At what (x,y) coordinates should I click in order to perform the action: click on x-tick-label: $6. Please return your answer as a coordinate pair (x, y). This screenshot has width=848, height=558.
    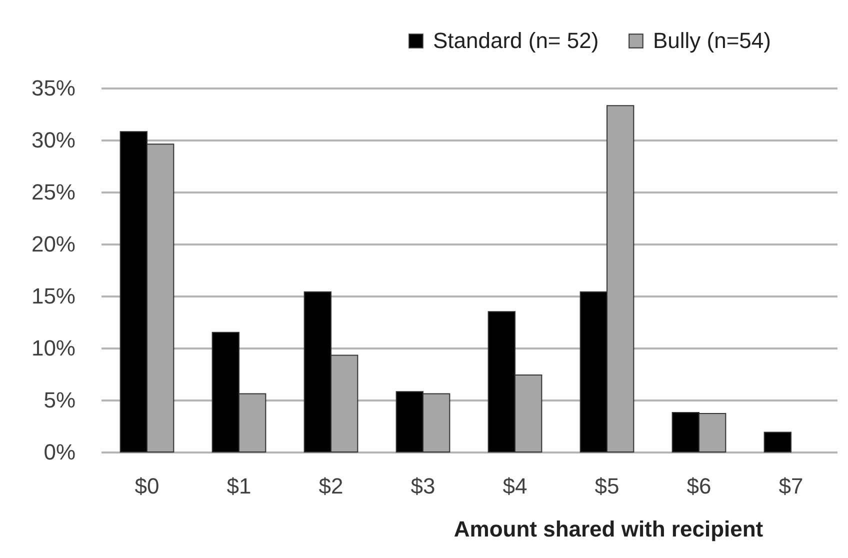
    Looking at the image, I should click on (699, 486).